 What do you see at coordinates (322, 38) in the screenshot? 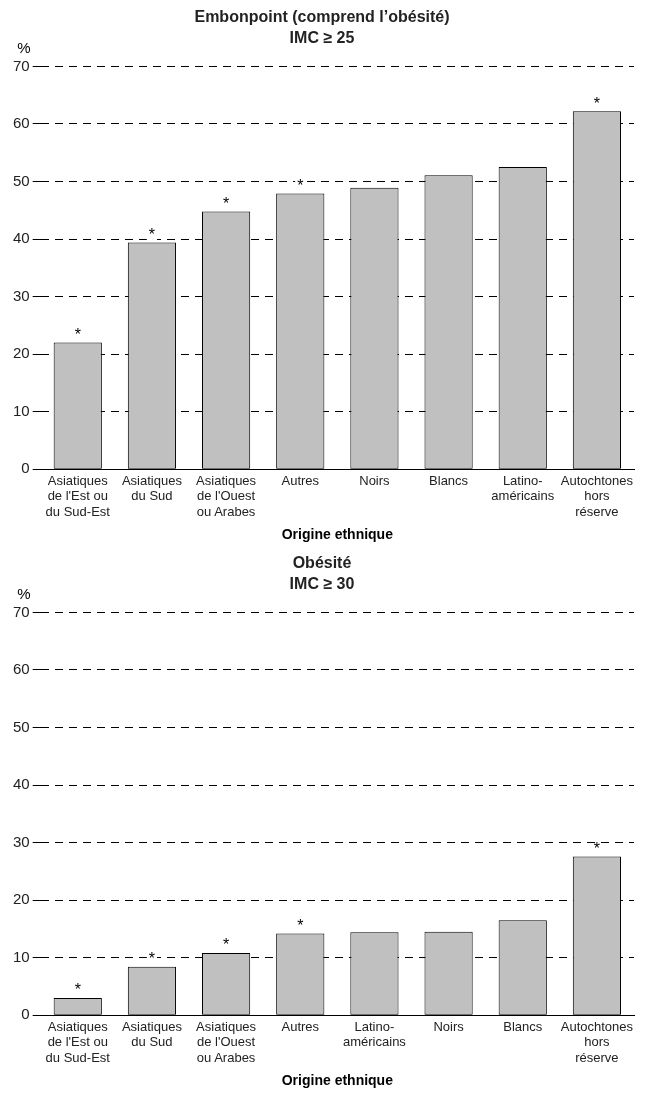
I see `chart-subtitle: IMC ≥ 25` at bounding box center [322, 38].